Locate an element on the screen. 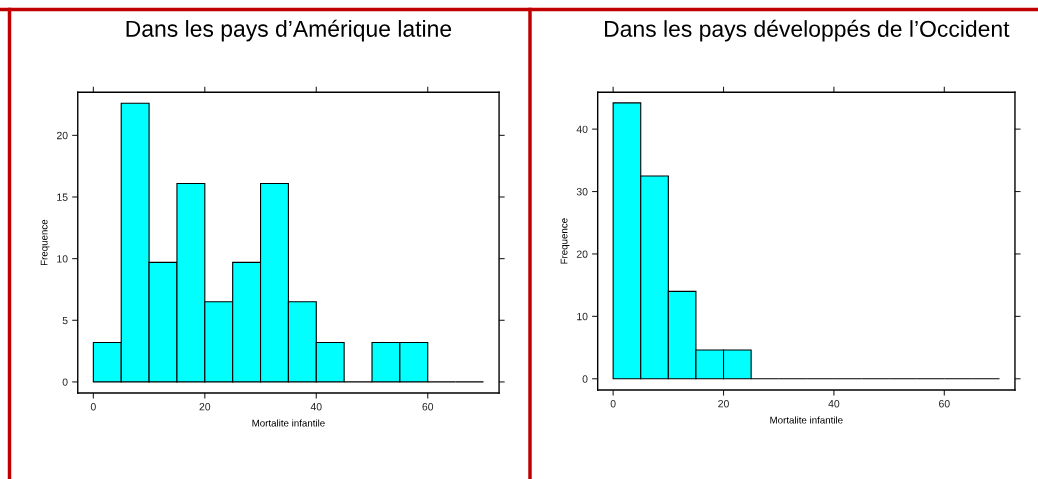 The image size is (1038, 479). y-tick-label: 5 is located at coordinates (65, 320).